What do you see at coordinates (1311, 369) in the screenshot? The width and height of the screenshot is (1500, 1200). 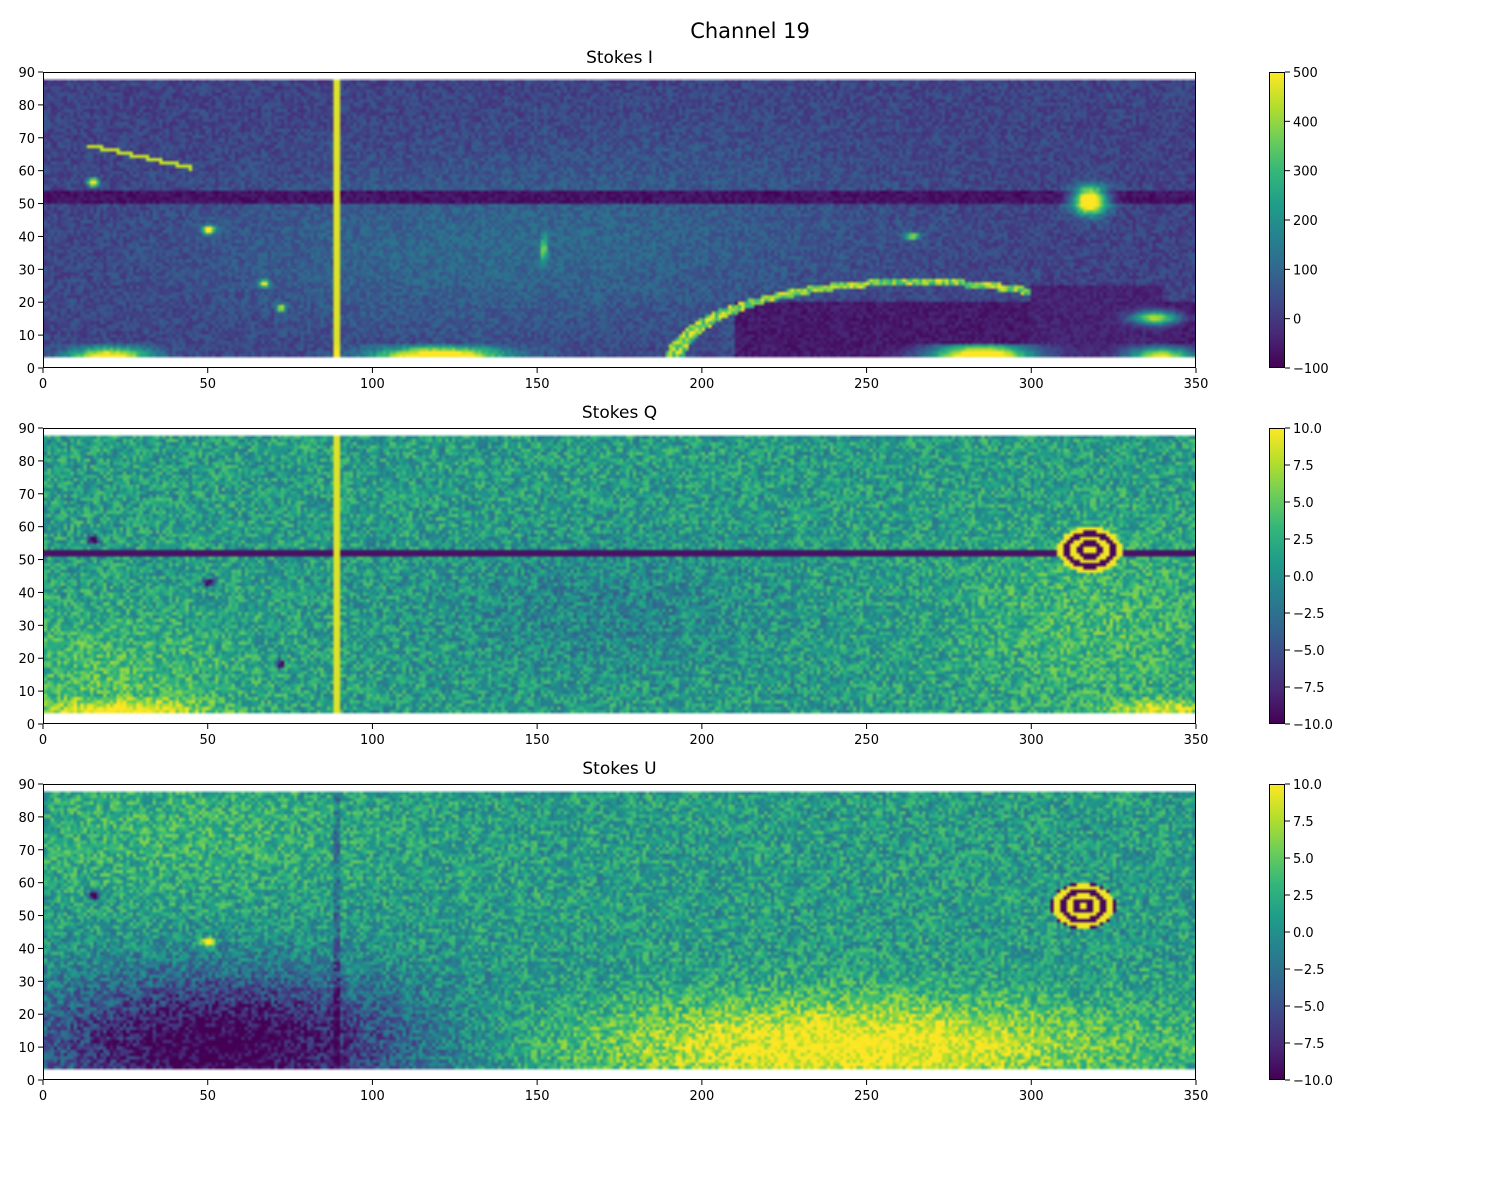 I see `colorbar-tick-label: −100` at bounding box center [1311, 369].